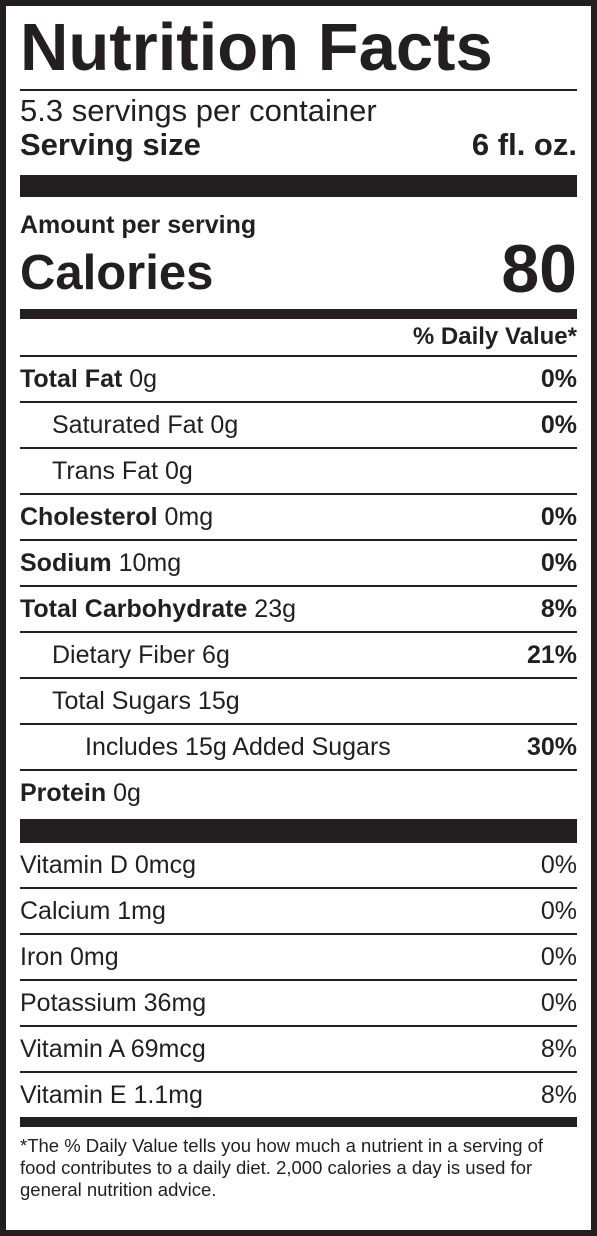 The image size is (597, 1236). What do you see at coordinates (189, 516) in the screenshot?
I see `nutrient-amount: 0mg` at bounding box center [189, 516].